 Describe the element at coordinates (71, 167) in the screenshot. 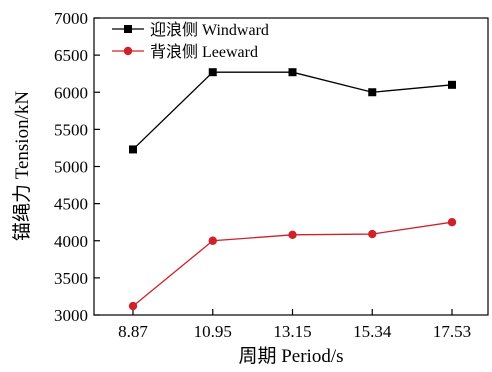

I see `y-tick-label: 5000` at that location.